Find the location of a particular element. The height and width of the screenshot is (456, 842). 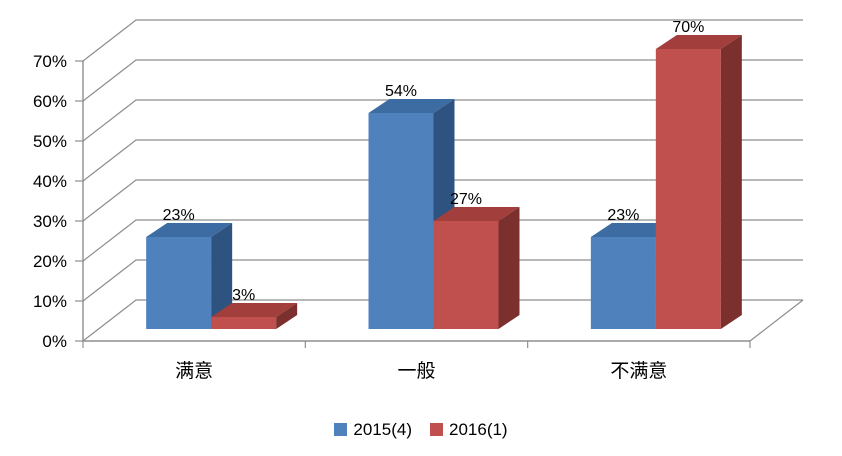

legend-label-2015: 2015(4) is located at coordinates (382, 429).